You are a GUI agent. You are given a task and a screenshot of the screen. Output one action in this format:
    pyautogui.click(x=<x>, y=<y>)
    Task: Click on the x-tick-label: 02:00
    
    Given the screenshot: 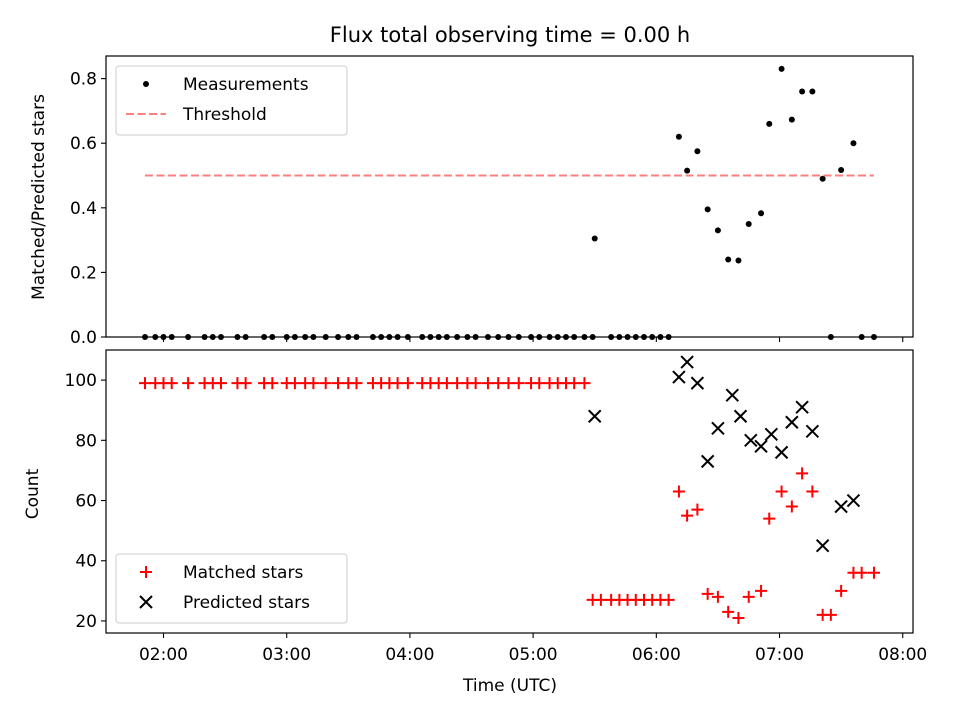 What is the action you would take?
    pyautogui.click(x=163, y=655)
    